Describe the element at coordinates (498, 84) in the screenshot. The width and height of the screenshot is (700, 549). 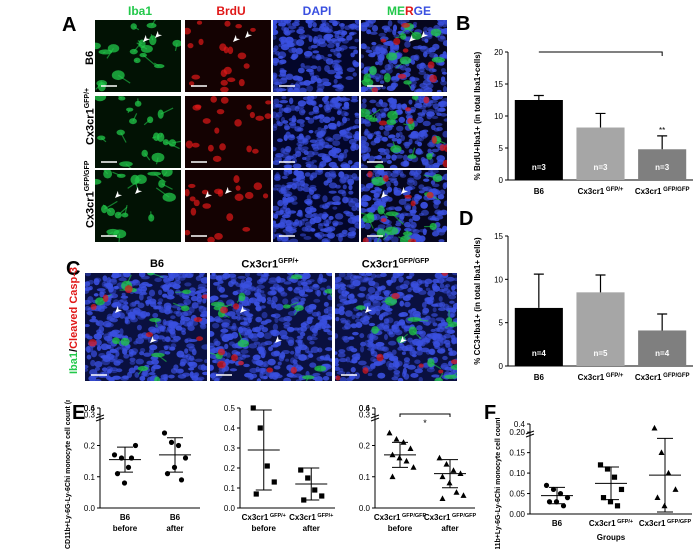
I see `y-tick-label: 15` at that location.